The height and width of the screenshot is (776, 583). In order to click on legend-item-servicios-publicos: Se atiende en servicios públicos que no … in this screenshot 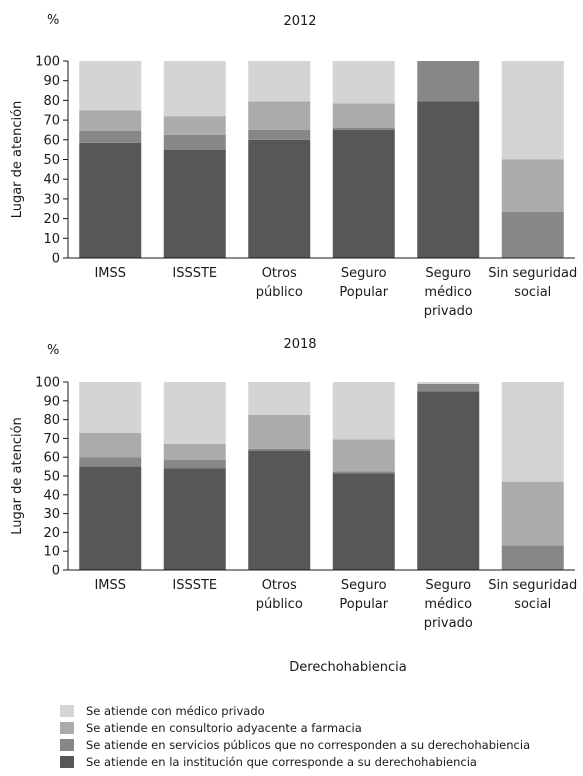, I will do `click(320, 744)`.